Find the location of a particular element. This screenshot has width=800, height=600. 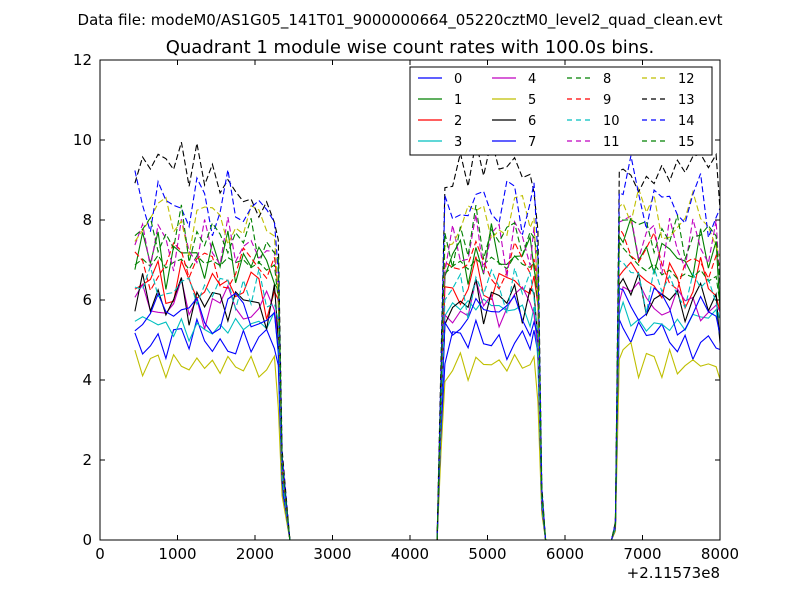

y-tick-label: 6 is located at coordinates (87, 300).